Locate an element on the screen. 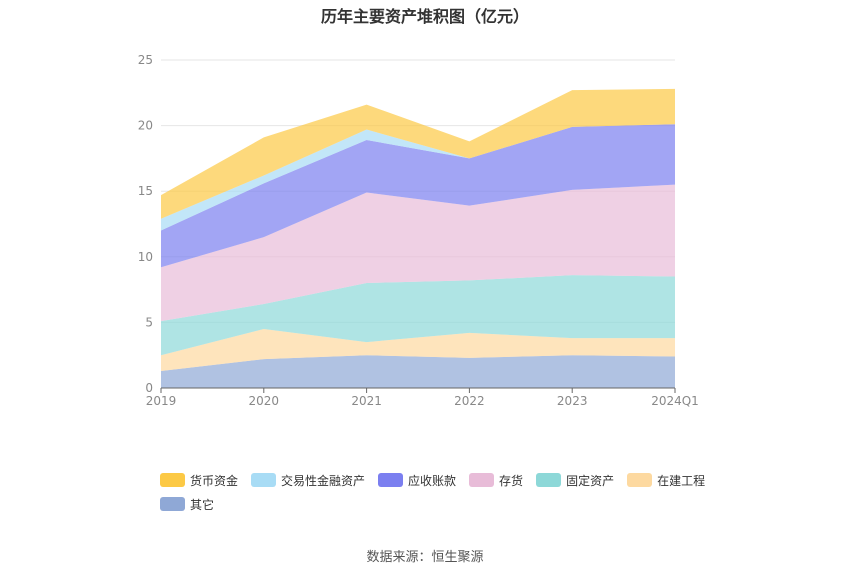  x-tick-label: 2024Q1 is located at coordinates (675, 401).